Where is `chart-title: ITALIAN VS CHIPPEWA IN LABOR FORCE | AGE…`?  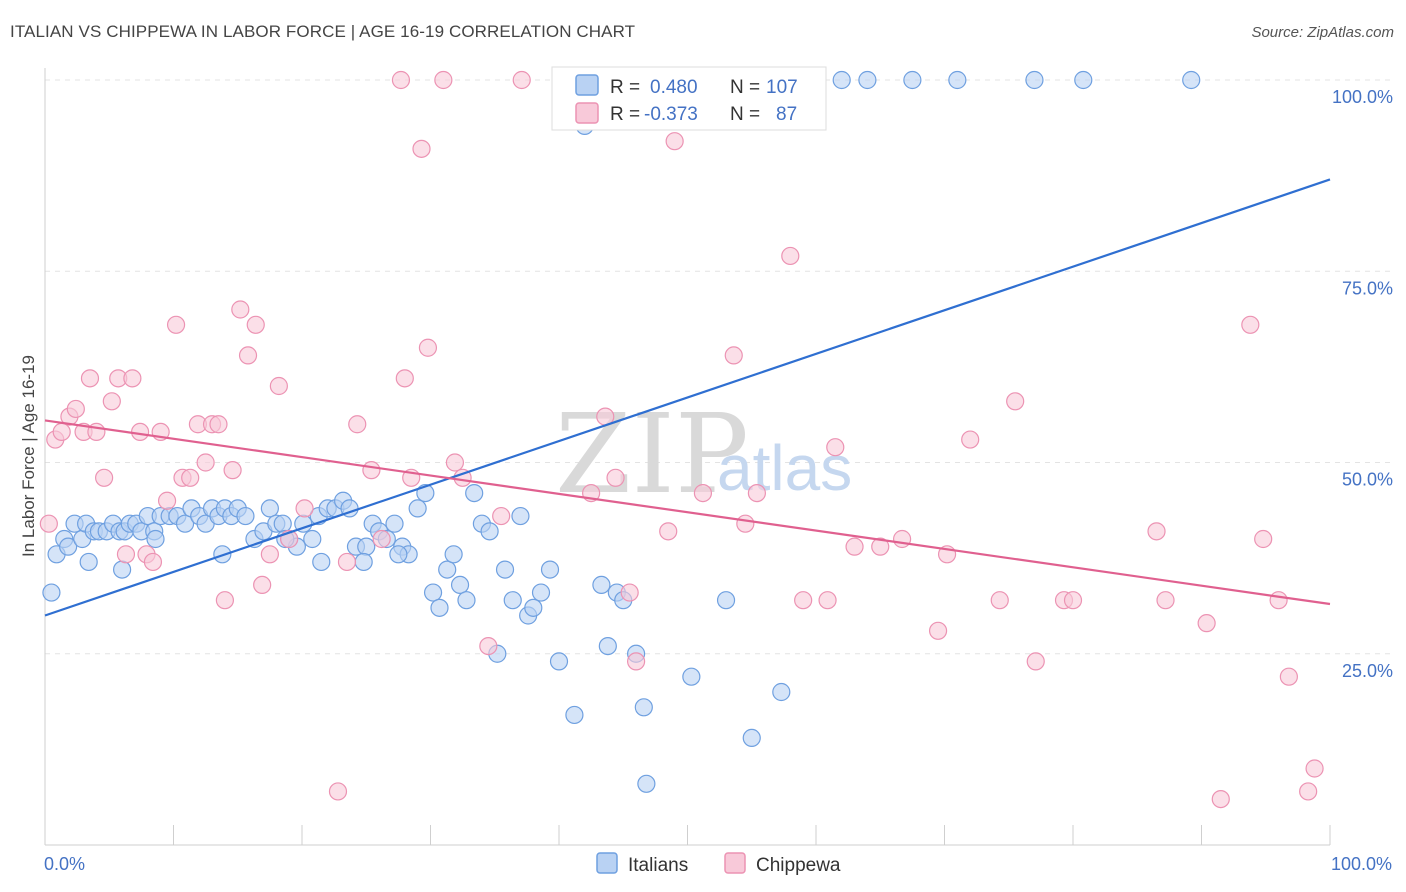
chart-title: ITALIAN VS CHIPPEWA IN LABOR FORCE | AGE… is located at coordinates (323, 31).